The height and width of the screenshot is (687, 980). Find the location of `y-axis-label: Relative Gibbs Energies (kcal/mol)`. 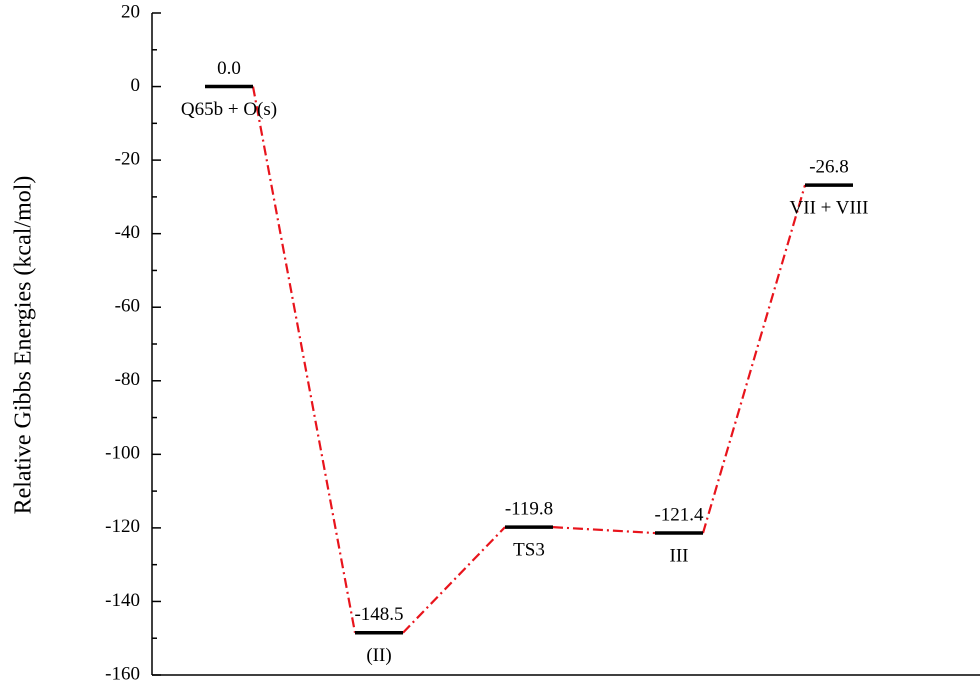

y-axis-label: Relative Gibbs Energies (kcal/mol) is located at coordinates (24, 345).